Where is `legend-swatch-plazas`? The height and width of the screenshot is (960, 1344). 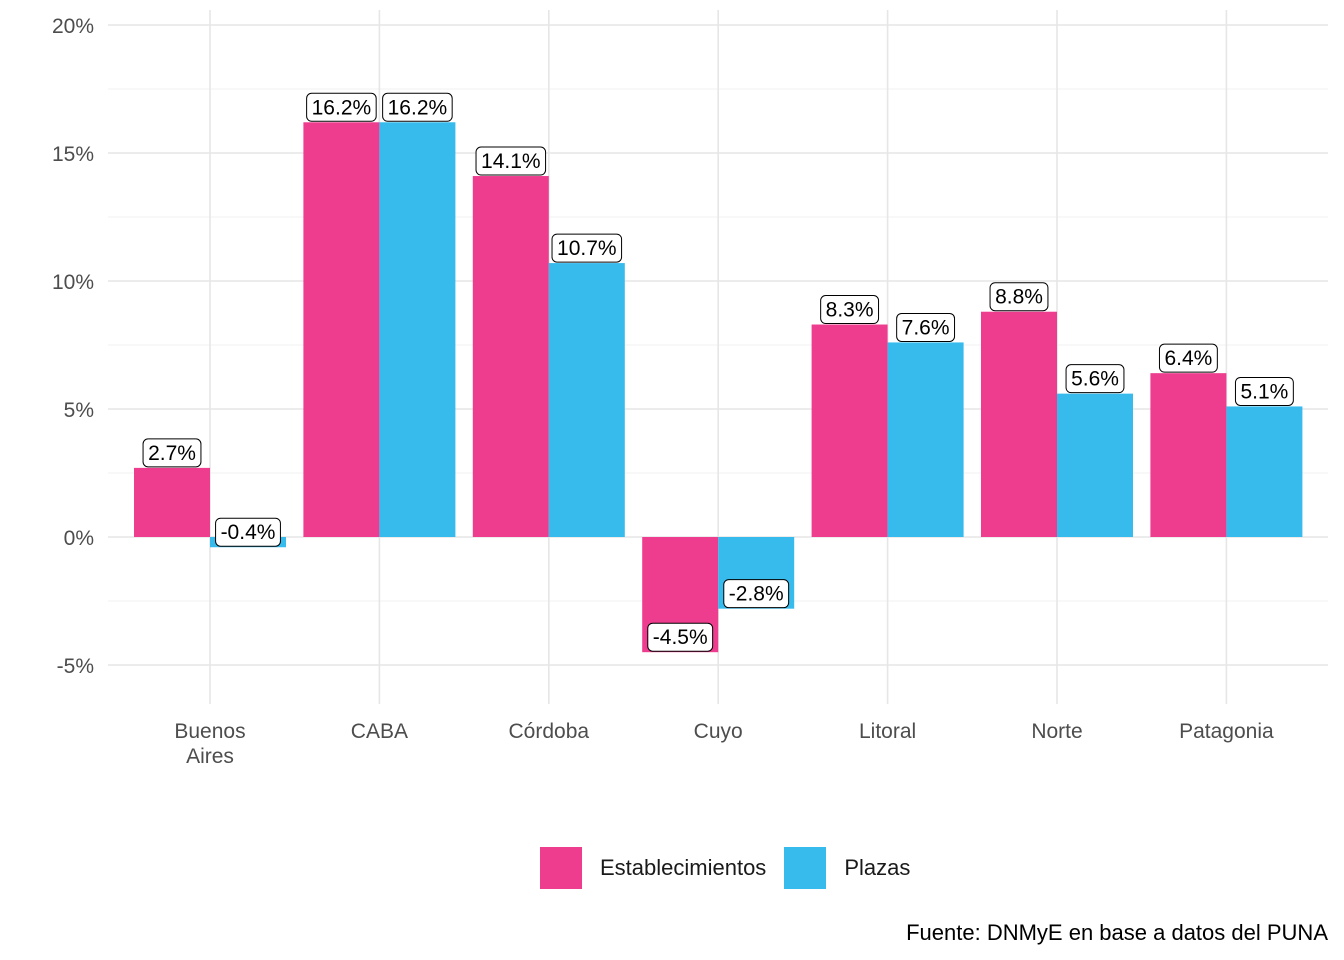 legend-swatch-plazas is located at coordinates (805, 868).